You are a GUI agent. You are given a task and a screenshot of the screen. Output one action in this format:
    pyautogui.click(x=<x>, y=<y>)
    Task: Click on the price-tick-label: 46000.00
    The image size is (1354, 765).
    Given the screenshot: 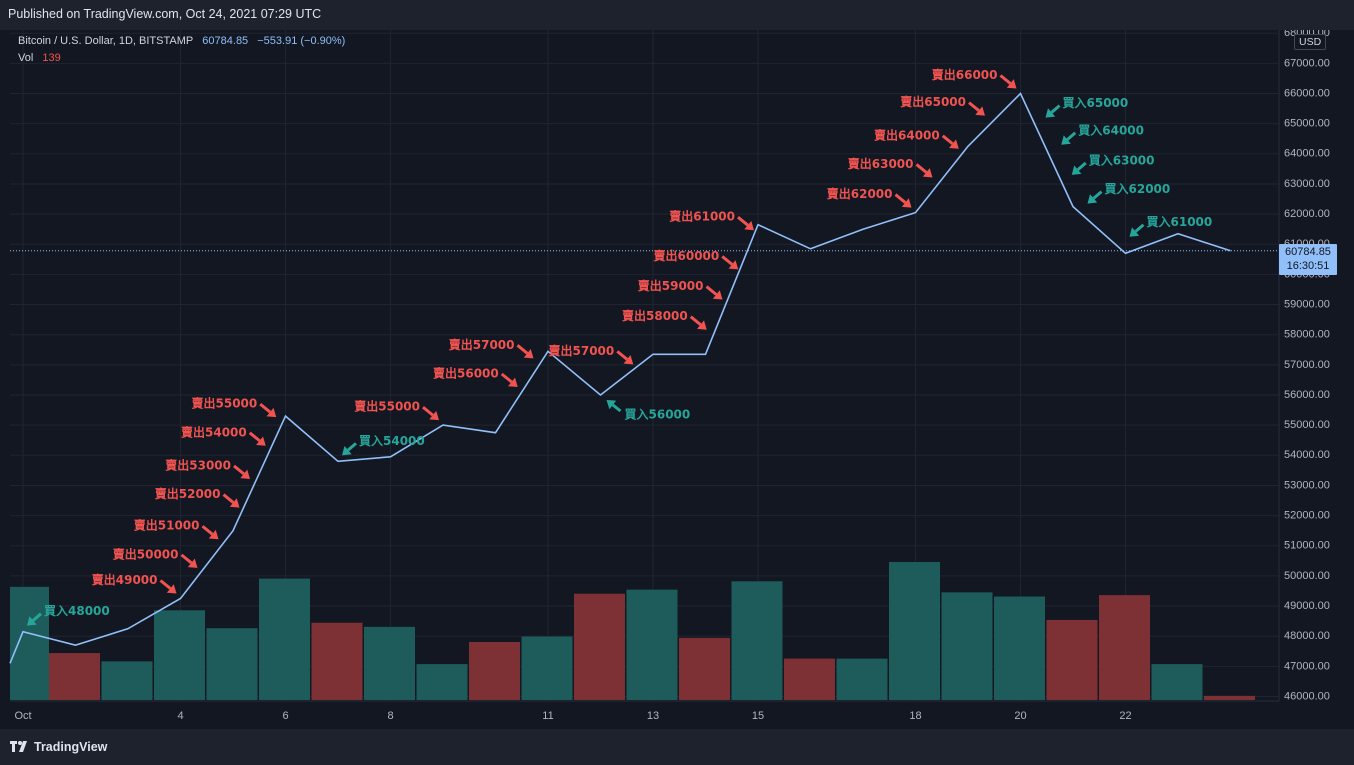 What is the action you would take?
    pyautogui.click(x=1307, y=696)
    